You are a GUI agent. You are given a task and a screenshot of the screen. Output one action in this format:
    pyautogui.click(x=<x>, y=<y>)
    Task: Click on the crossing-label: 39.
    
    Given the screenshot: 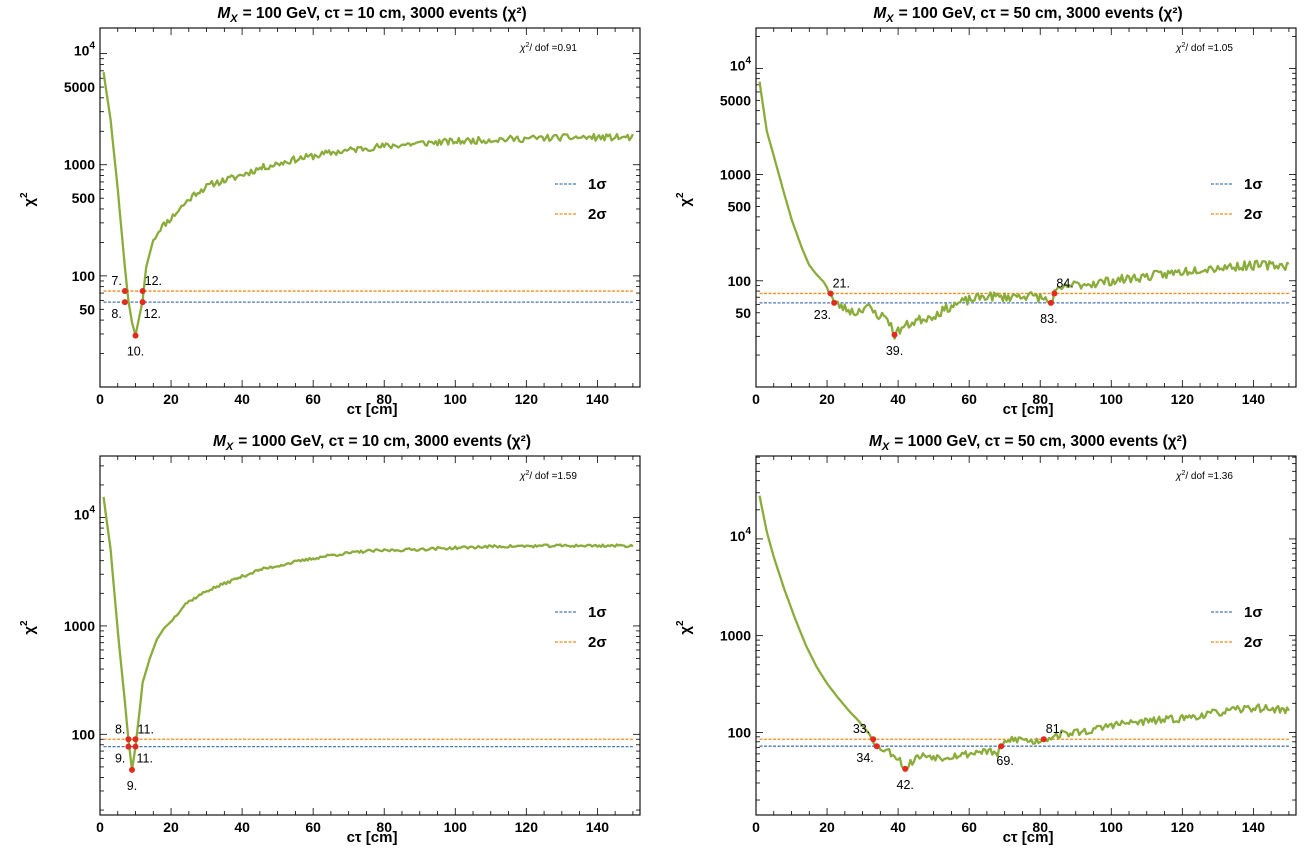 What is the action you would take?
    pyautogui.click(x=894, y=351)
    